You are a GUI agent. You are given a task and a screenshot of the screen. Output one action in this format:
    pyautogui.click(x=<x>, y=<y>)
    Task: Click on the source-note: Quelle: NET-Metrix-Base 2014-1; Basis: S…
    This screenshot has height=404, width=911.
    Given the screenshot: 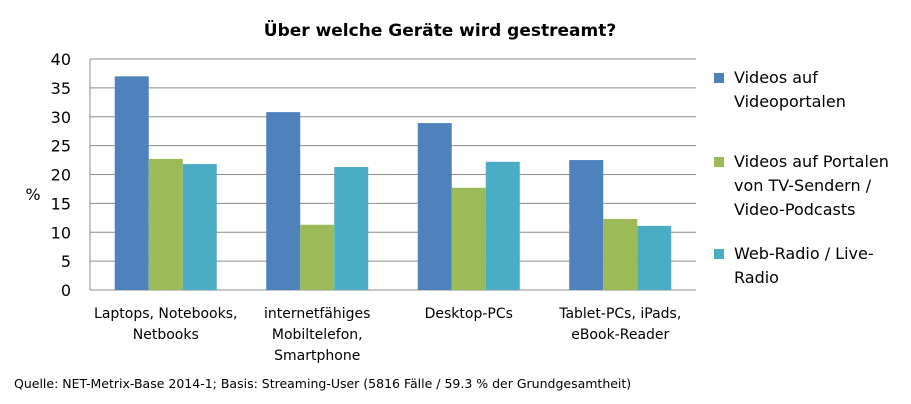 What is the action you would take?
    pyautogui.click(x=323, y=383)
    